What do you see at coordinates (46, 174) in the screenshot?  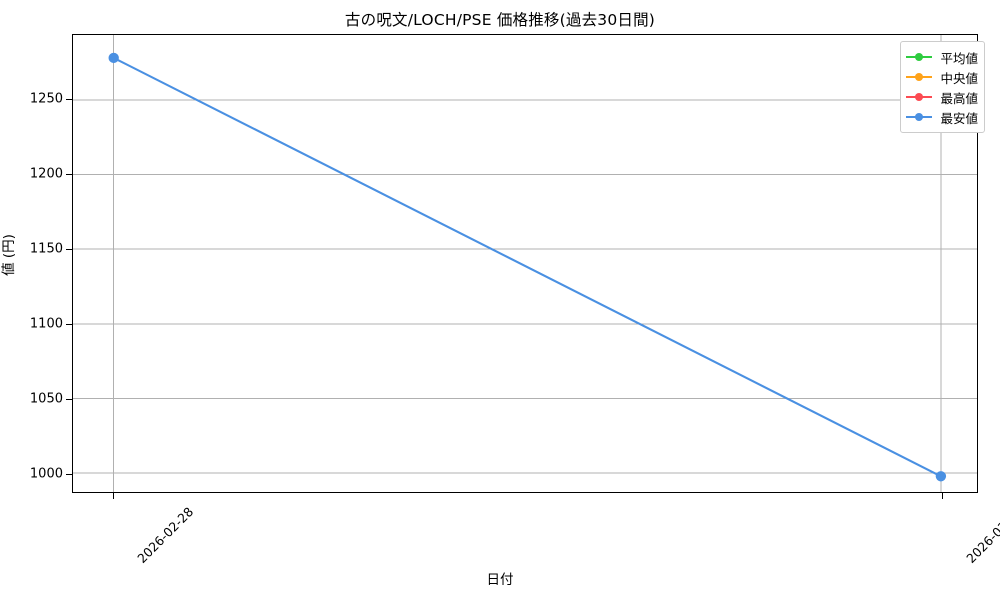 I see `y-tick-label: 1200` at bounding box center [46, 174].